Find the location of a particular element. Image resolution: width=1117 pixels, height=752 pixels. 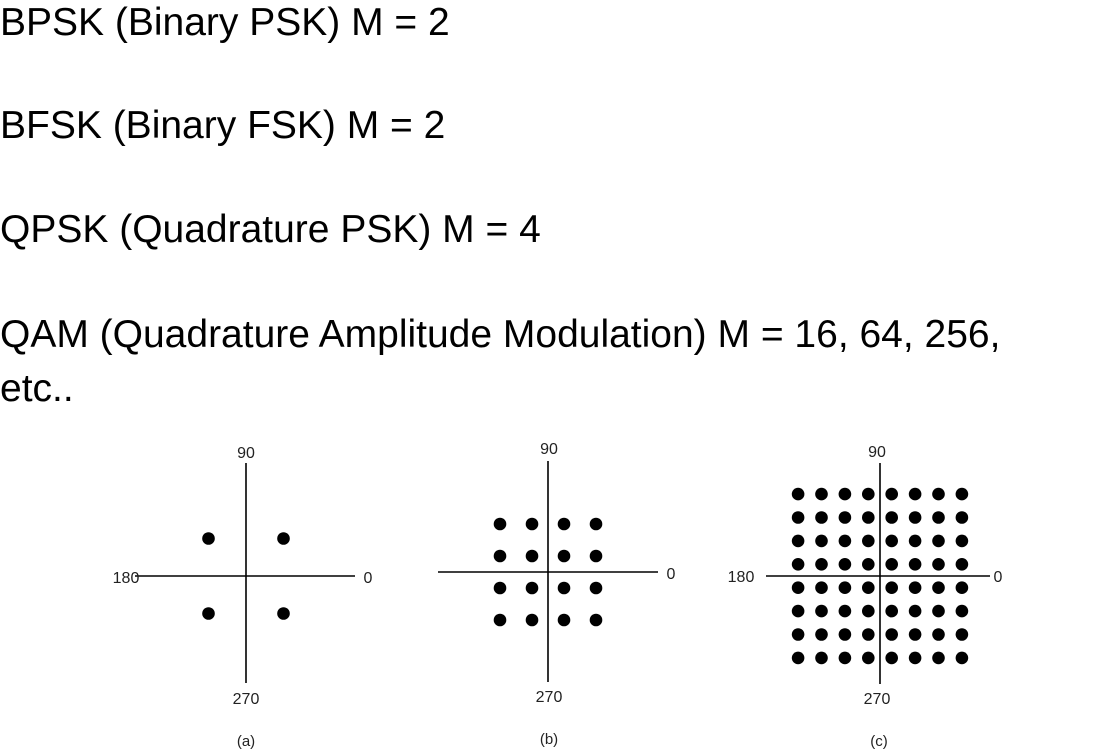

constellation-a: 90 180 0 270 (a) is located at coordinates (243, 597).